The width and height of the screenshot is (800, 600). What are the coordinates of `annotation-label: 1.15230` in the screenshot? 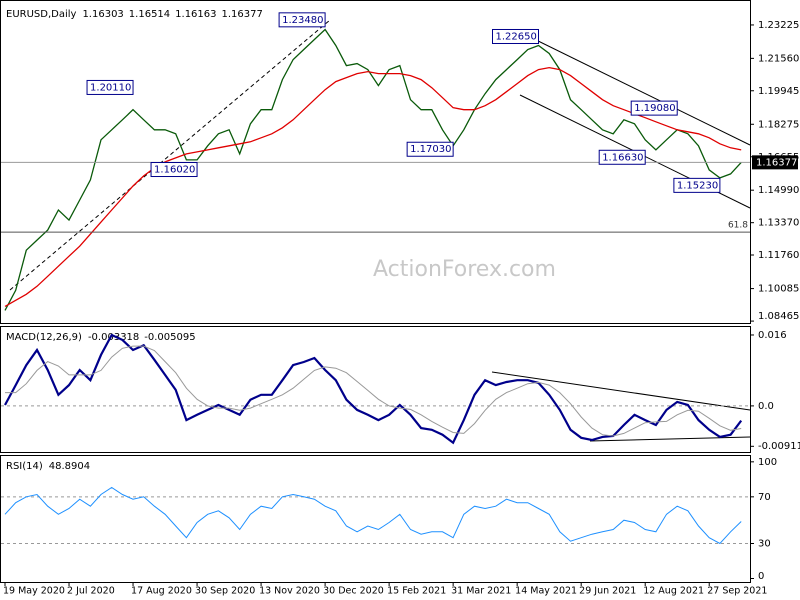 It's located at (697, 185).